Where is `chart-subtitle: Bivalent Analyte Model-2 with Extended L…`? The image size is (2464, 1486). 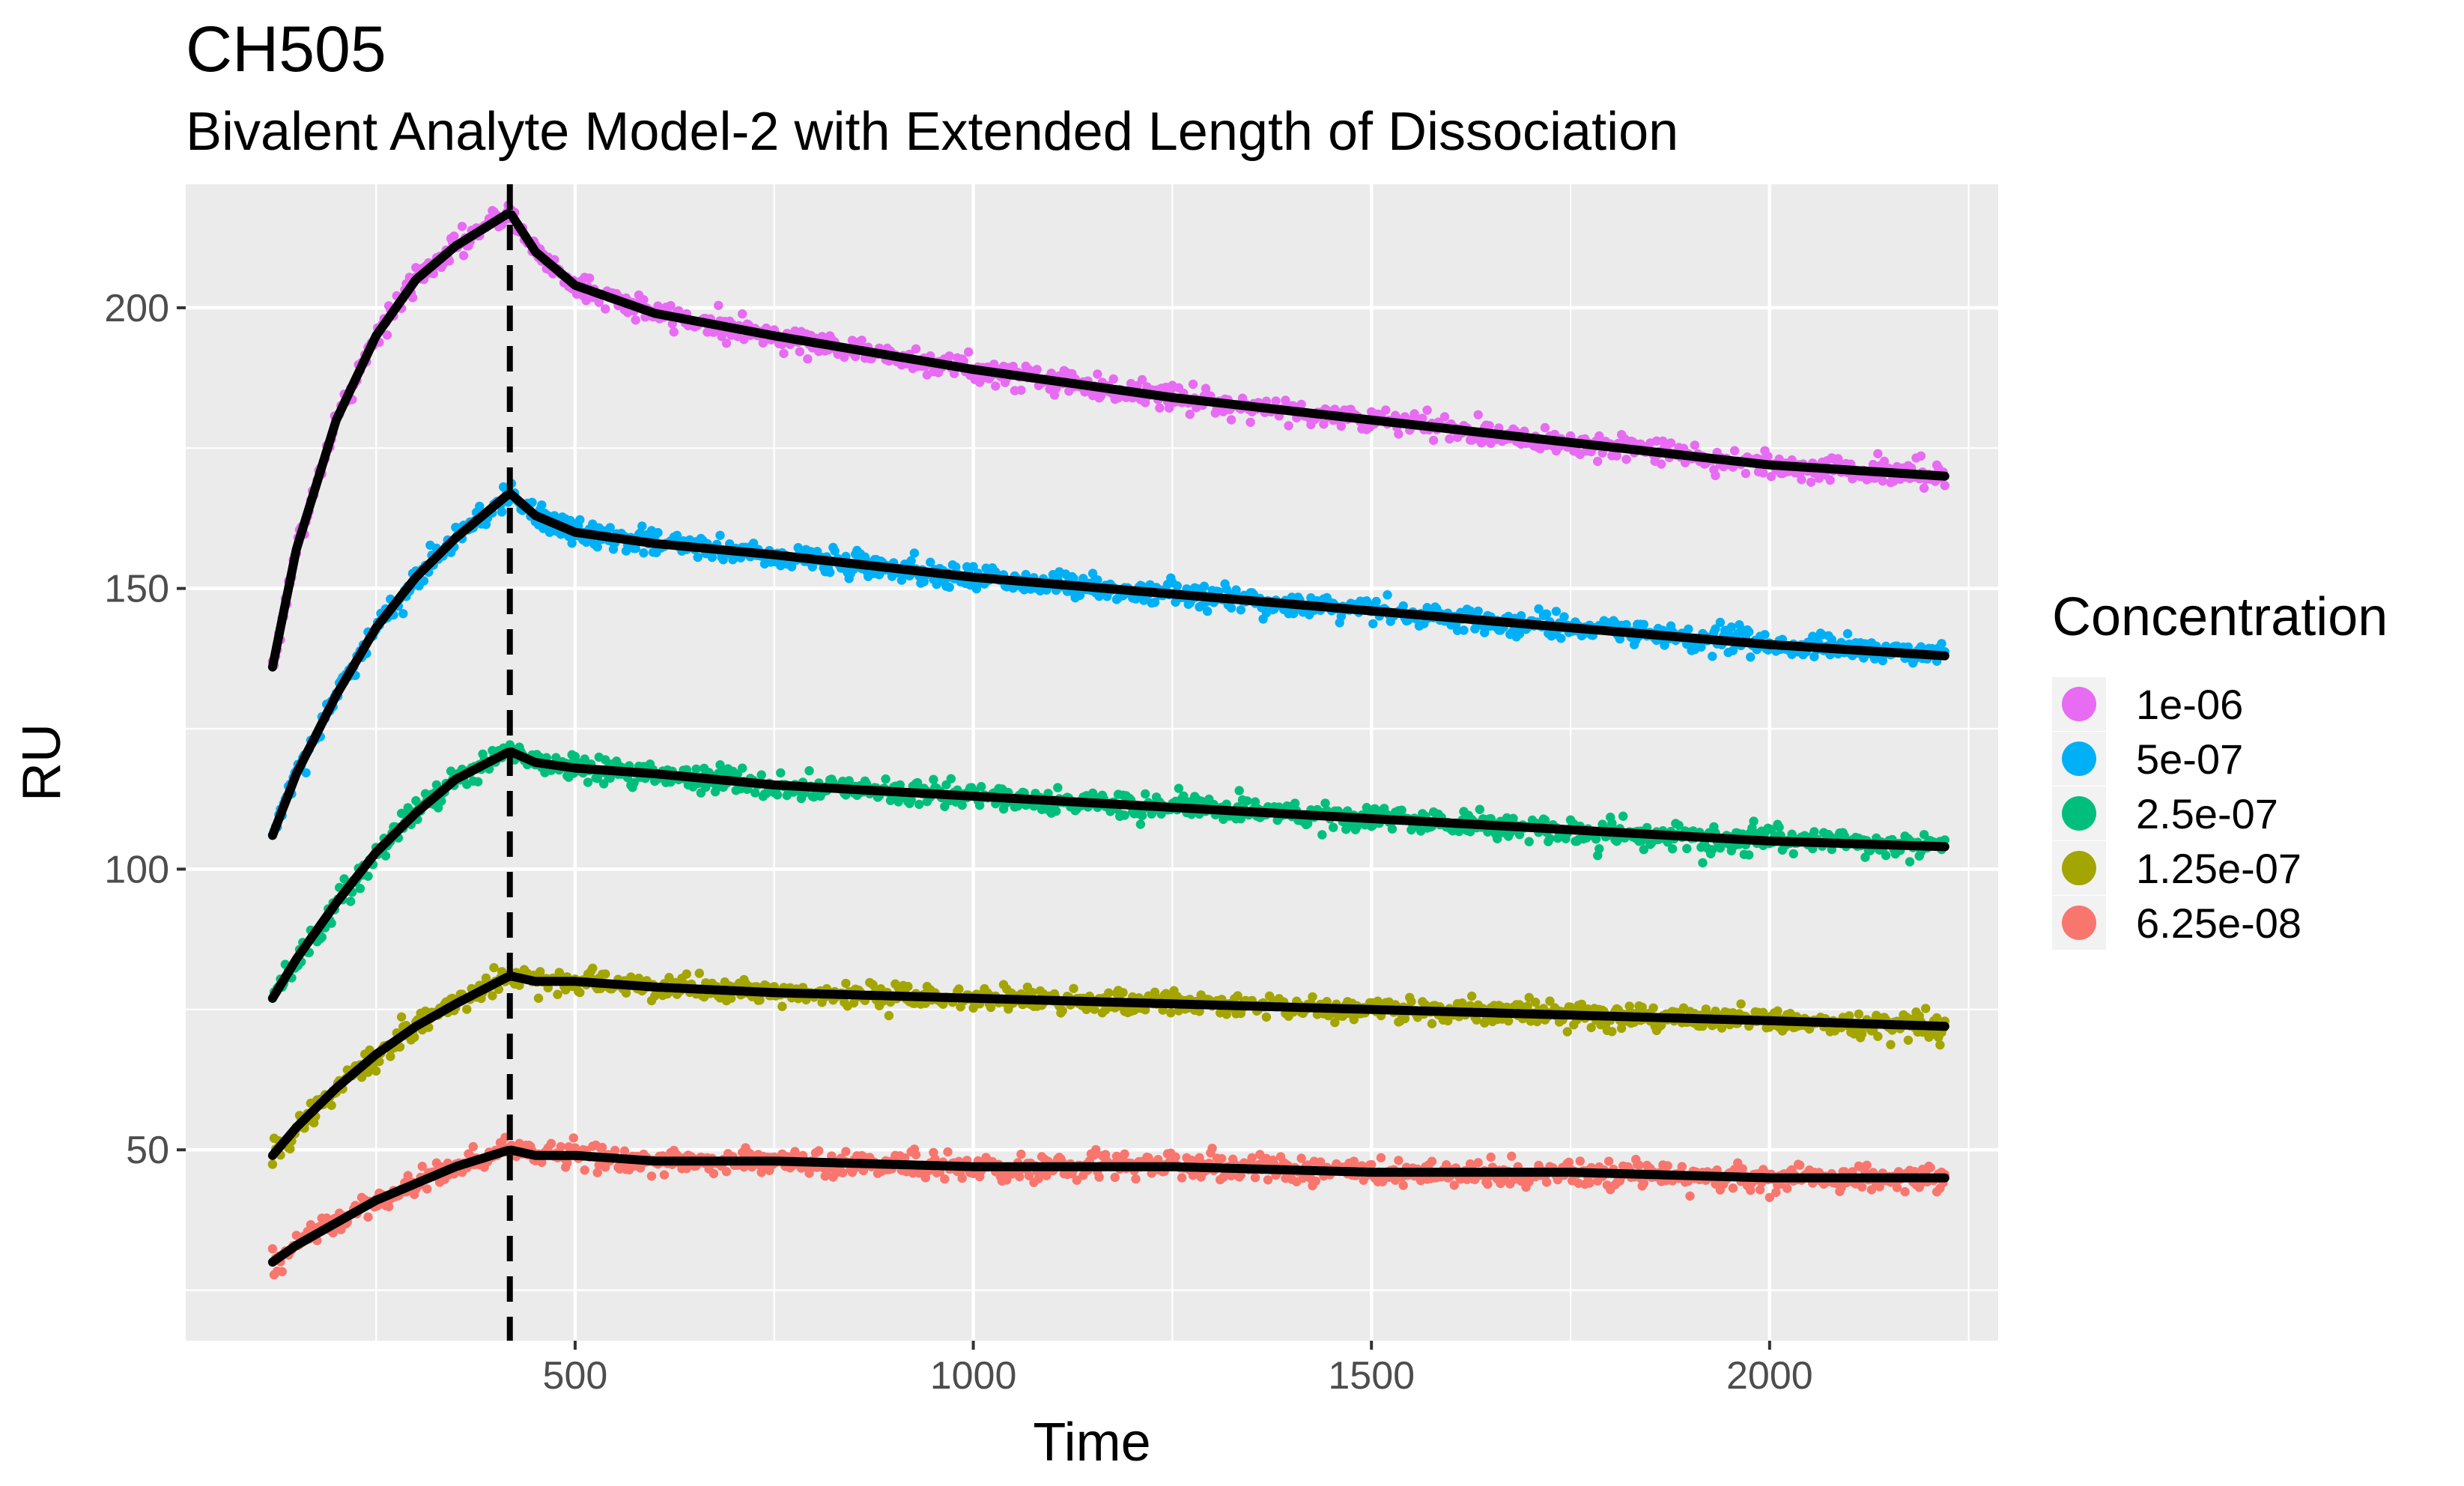 chart-subtitle: Bivalent Analyte Model-2 with Extended L… is located at coordinates (932, 132).